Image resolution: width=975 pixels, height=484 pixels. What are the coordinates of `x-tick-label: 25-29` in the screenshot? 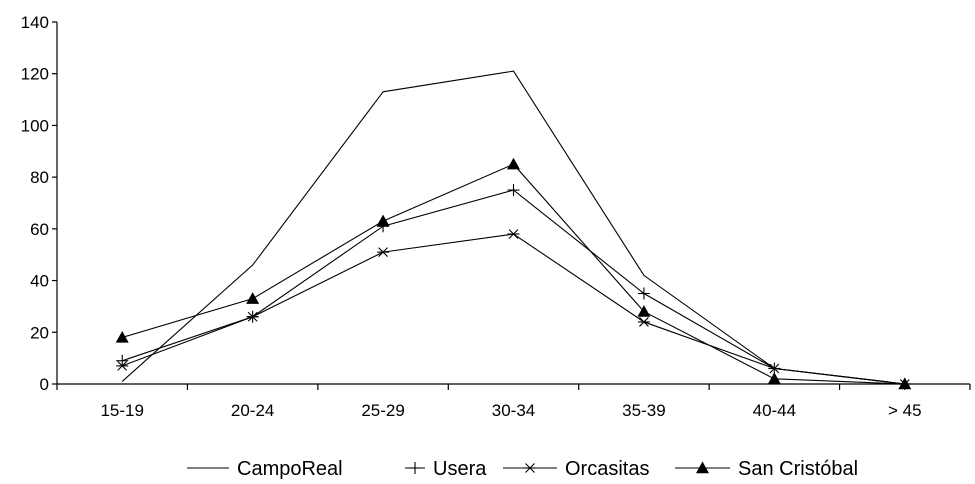 It's located at (382, 410).